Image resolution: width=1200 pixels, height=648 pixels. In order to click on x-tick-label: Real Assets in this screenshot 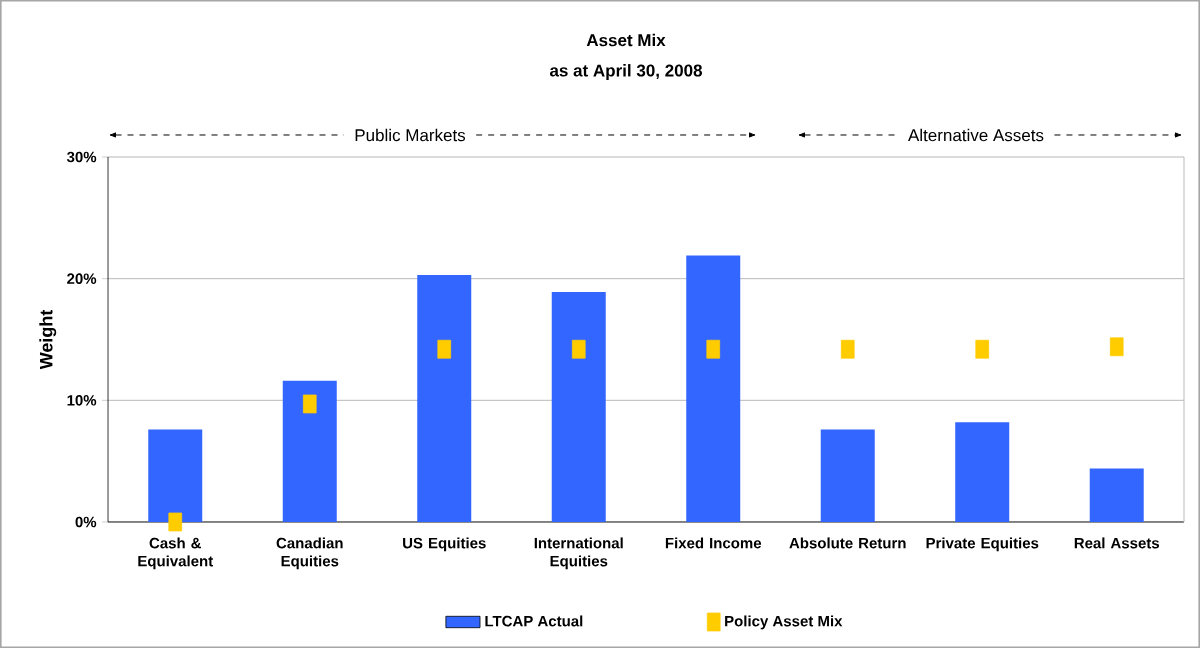, I will do `click(1117, 543)`.